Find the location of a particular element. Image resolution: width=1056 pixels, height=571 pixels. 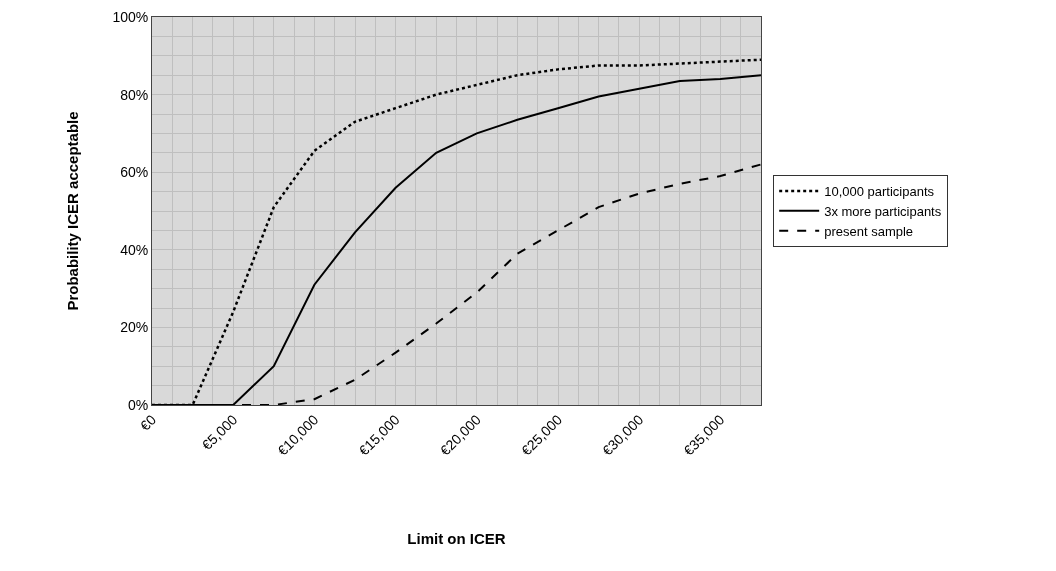

y-tick-label: 40% is located at coordinates (134, 249).